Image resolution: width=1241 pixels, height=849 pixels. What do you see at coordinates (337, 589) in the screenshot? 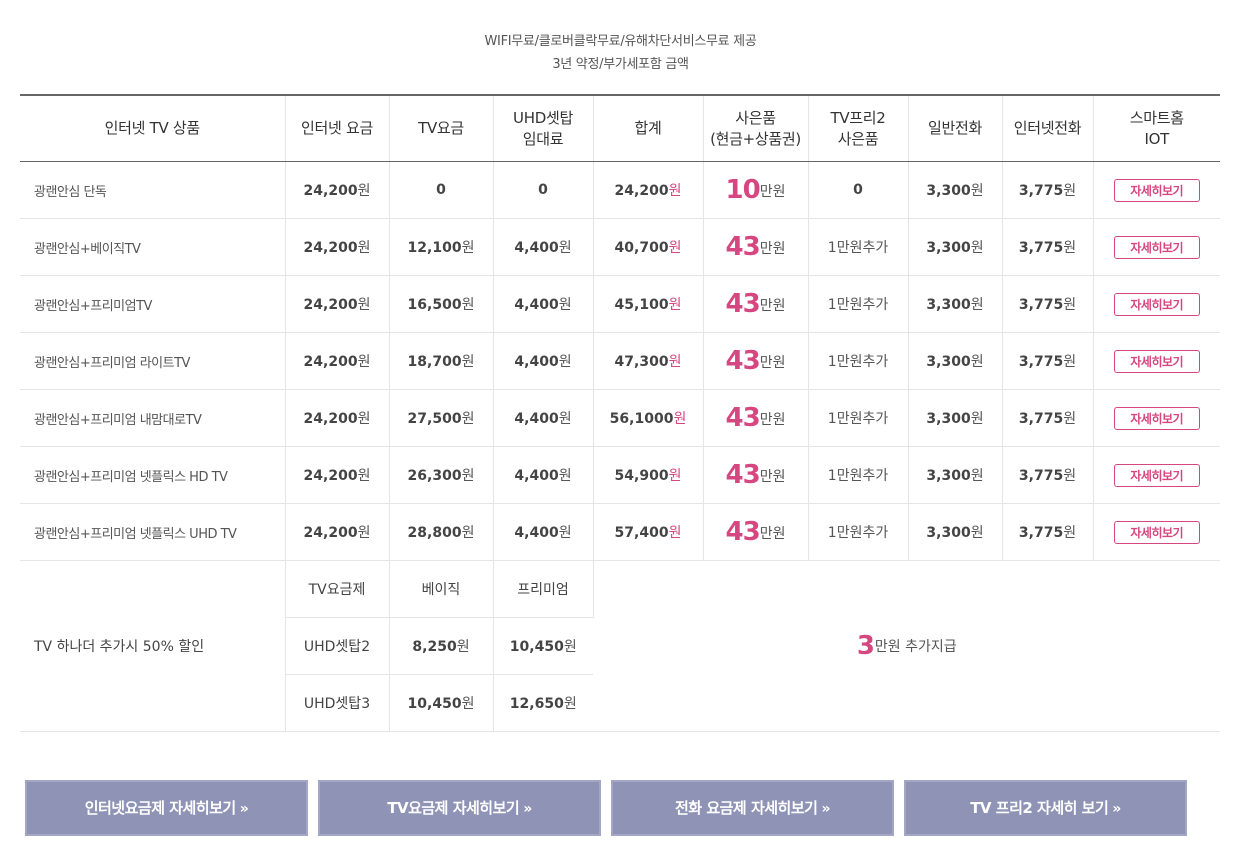
I see `discount-head-plan: TV요금제` at bounding box center [337, 589].